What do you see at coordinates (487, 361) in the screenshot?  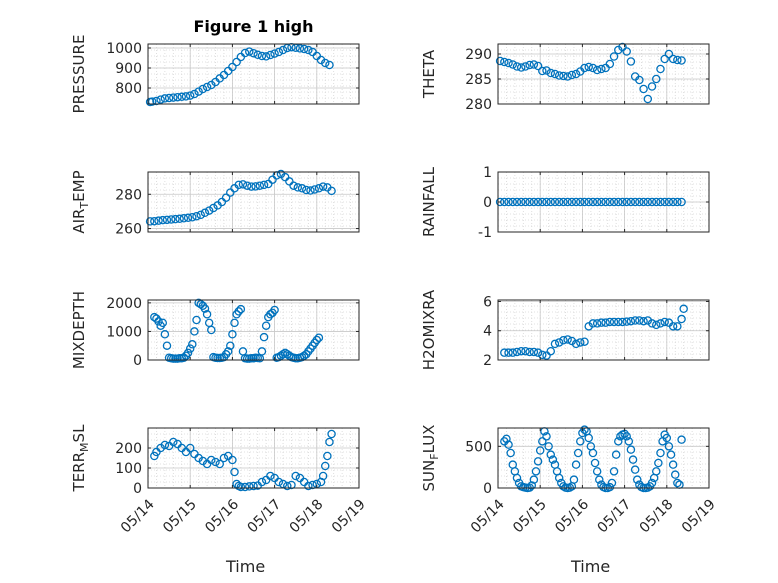 I see `y-tick-label: 2` at bounding box center [487, 361].